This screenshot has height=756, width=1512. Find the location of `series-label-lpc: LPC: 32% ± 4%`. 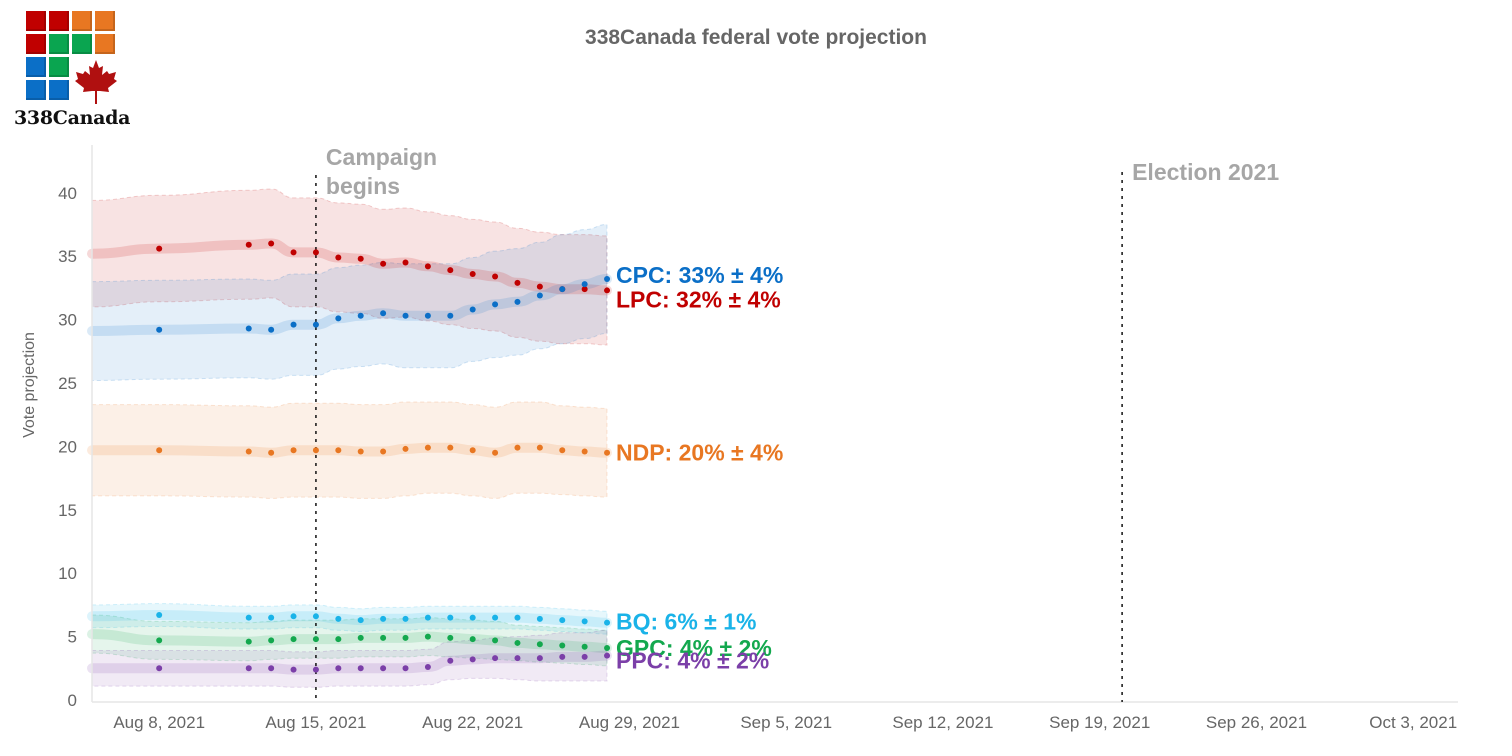

series-label-lpc: LPC: 32% ± 4% is located at coordinates (698, 299).